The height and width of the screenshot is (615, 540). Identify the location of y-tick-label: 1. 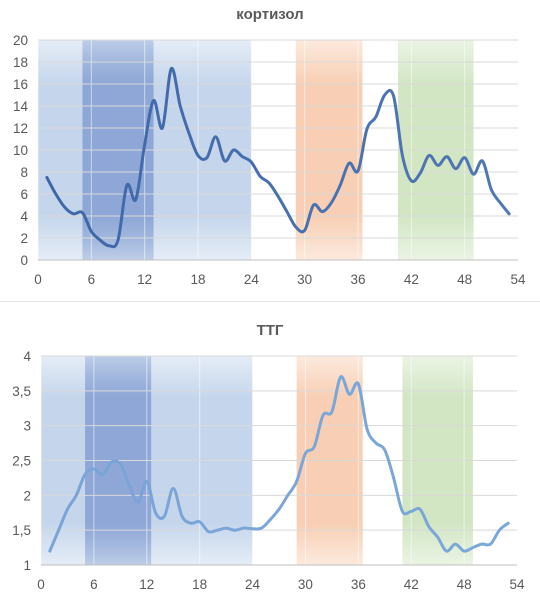
(27, 565).